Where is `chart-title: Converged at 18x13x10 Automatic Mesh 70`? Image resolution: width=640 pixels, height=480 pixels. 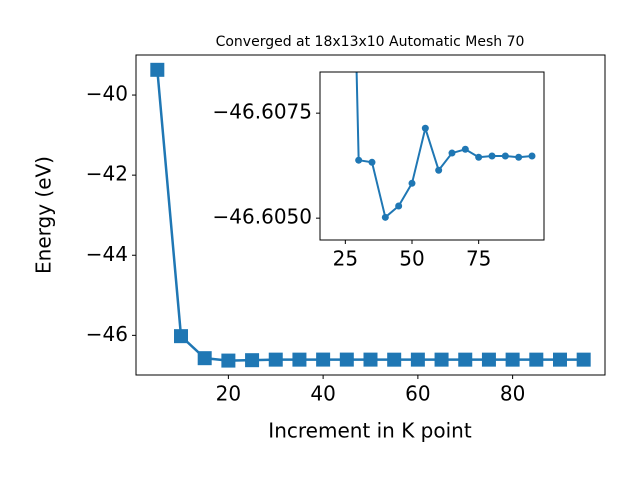
chart-title: Converged at 18x13x10 Automatic Mesh 70 is located at coordinates (370, 42).